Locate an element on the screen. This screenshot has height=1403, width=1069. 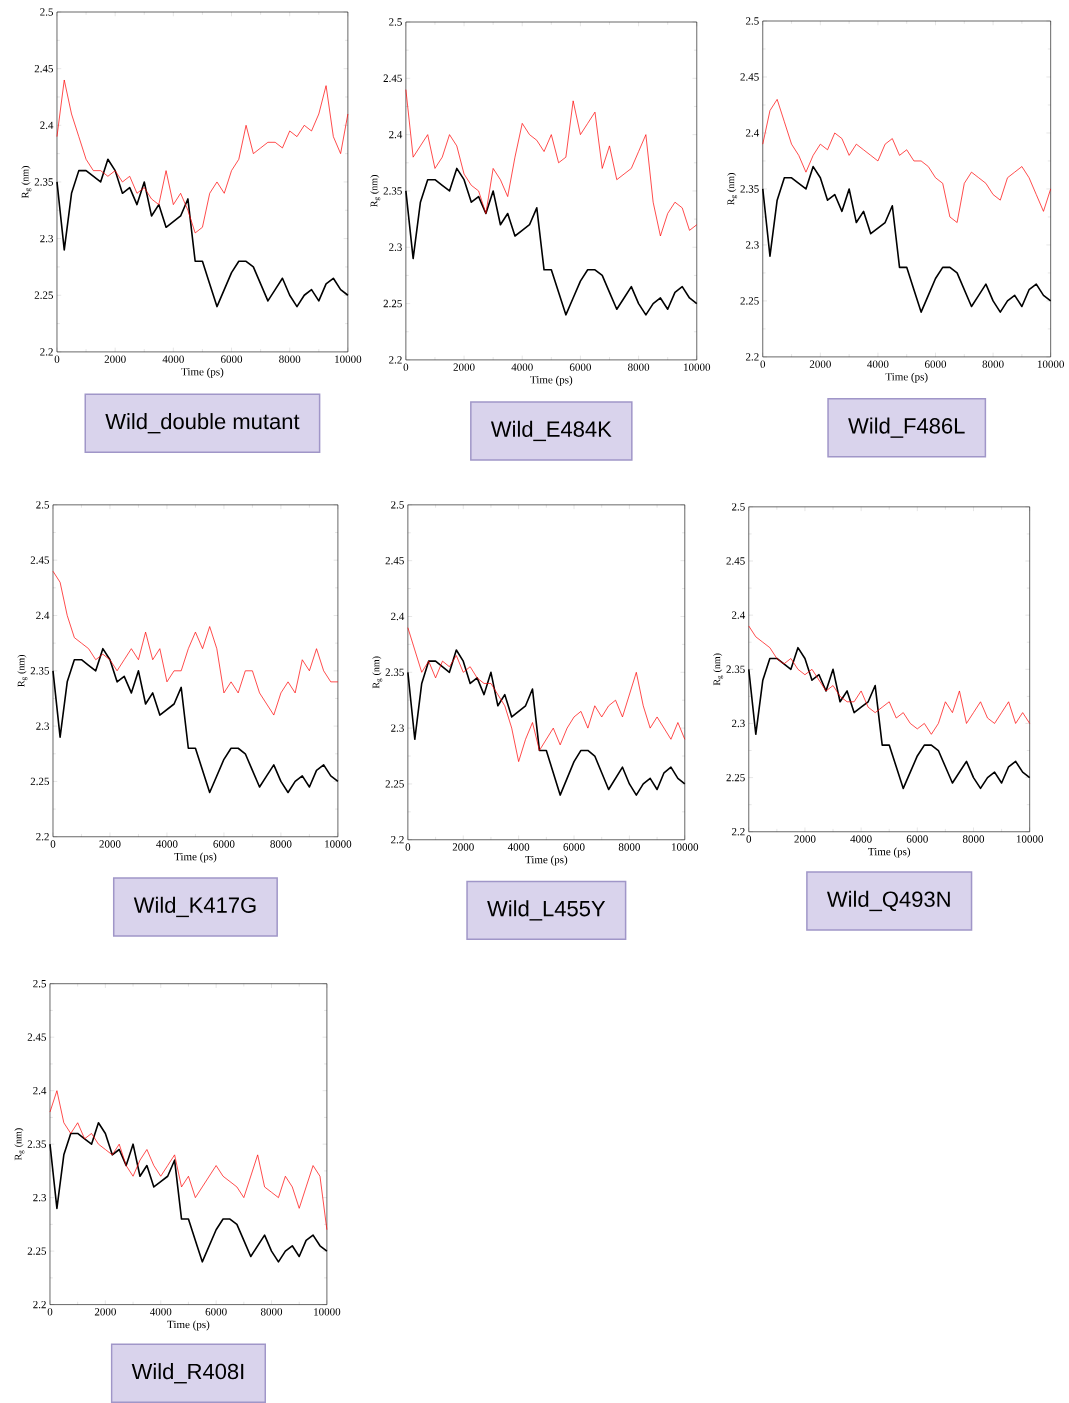
text: Wild_Q493N is located at coordinates (888, 901).